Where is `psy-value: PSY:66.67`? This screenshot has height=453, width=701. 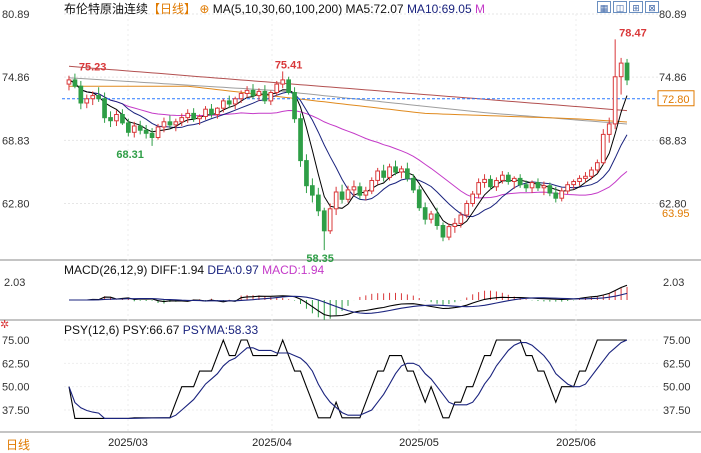
psy-value: PSY:66.67 is located at coordinates (151, 330).